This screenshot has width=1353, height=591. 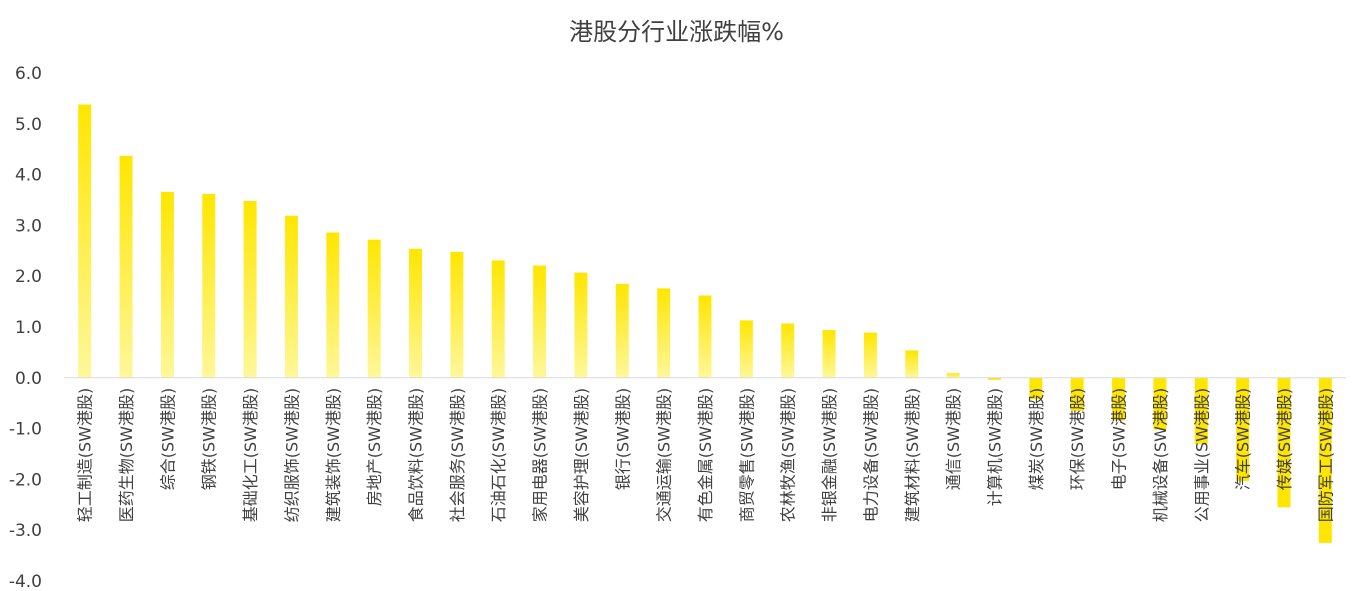 What do you see at coordinates (209, 439) in the screenshot?
I see `x-tick-label: 钢铁(SW港股)` at bounding box center [209, 439].